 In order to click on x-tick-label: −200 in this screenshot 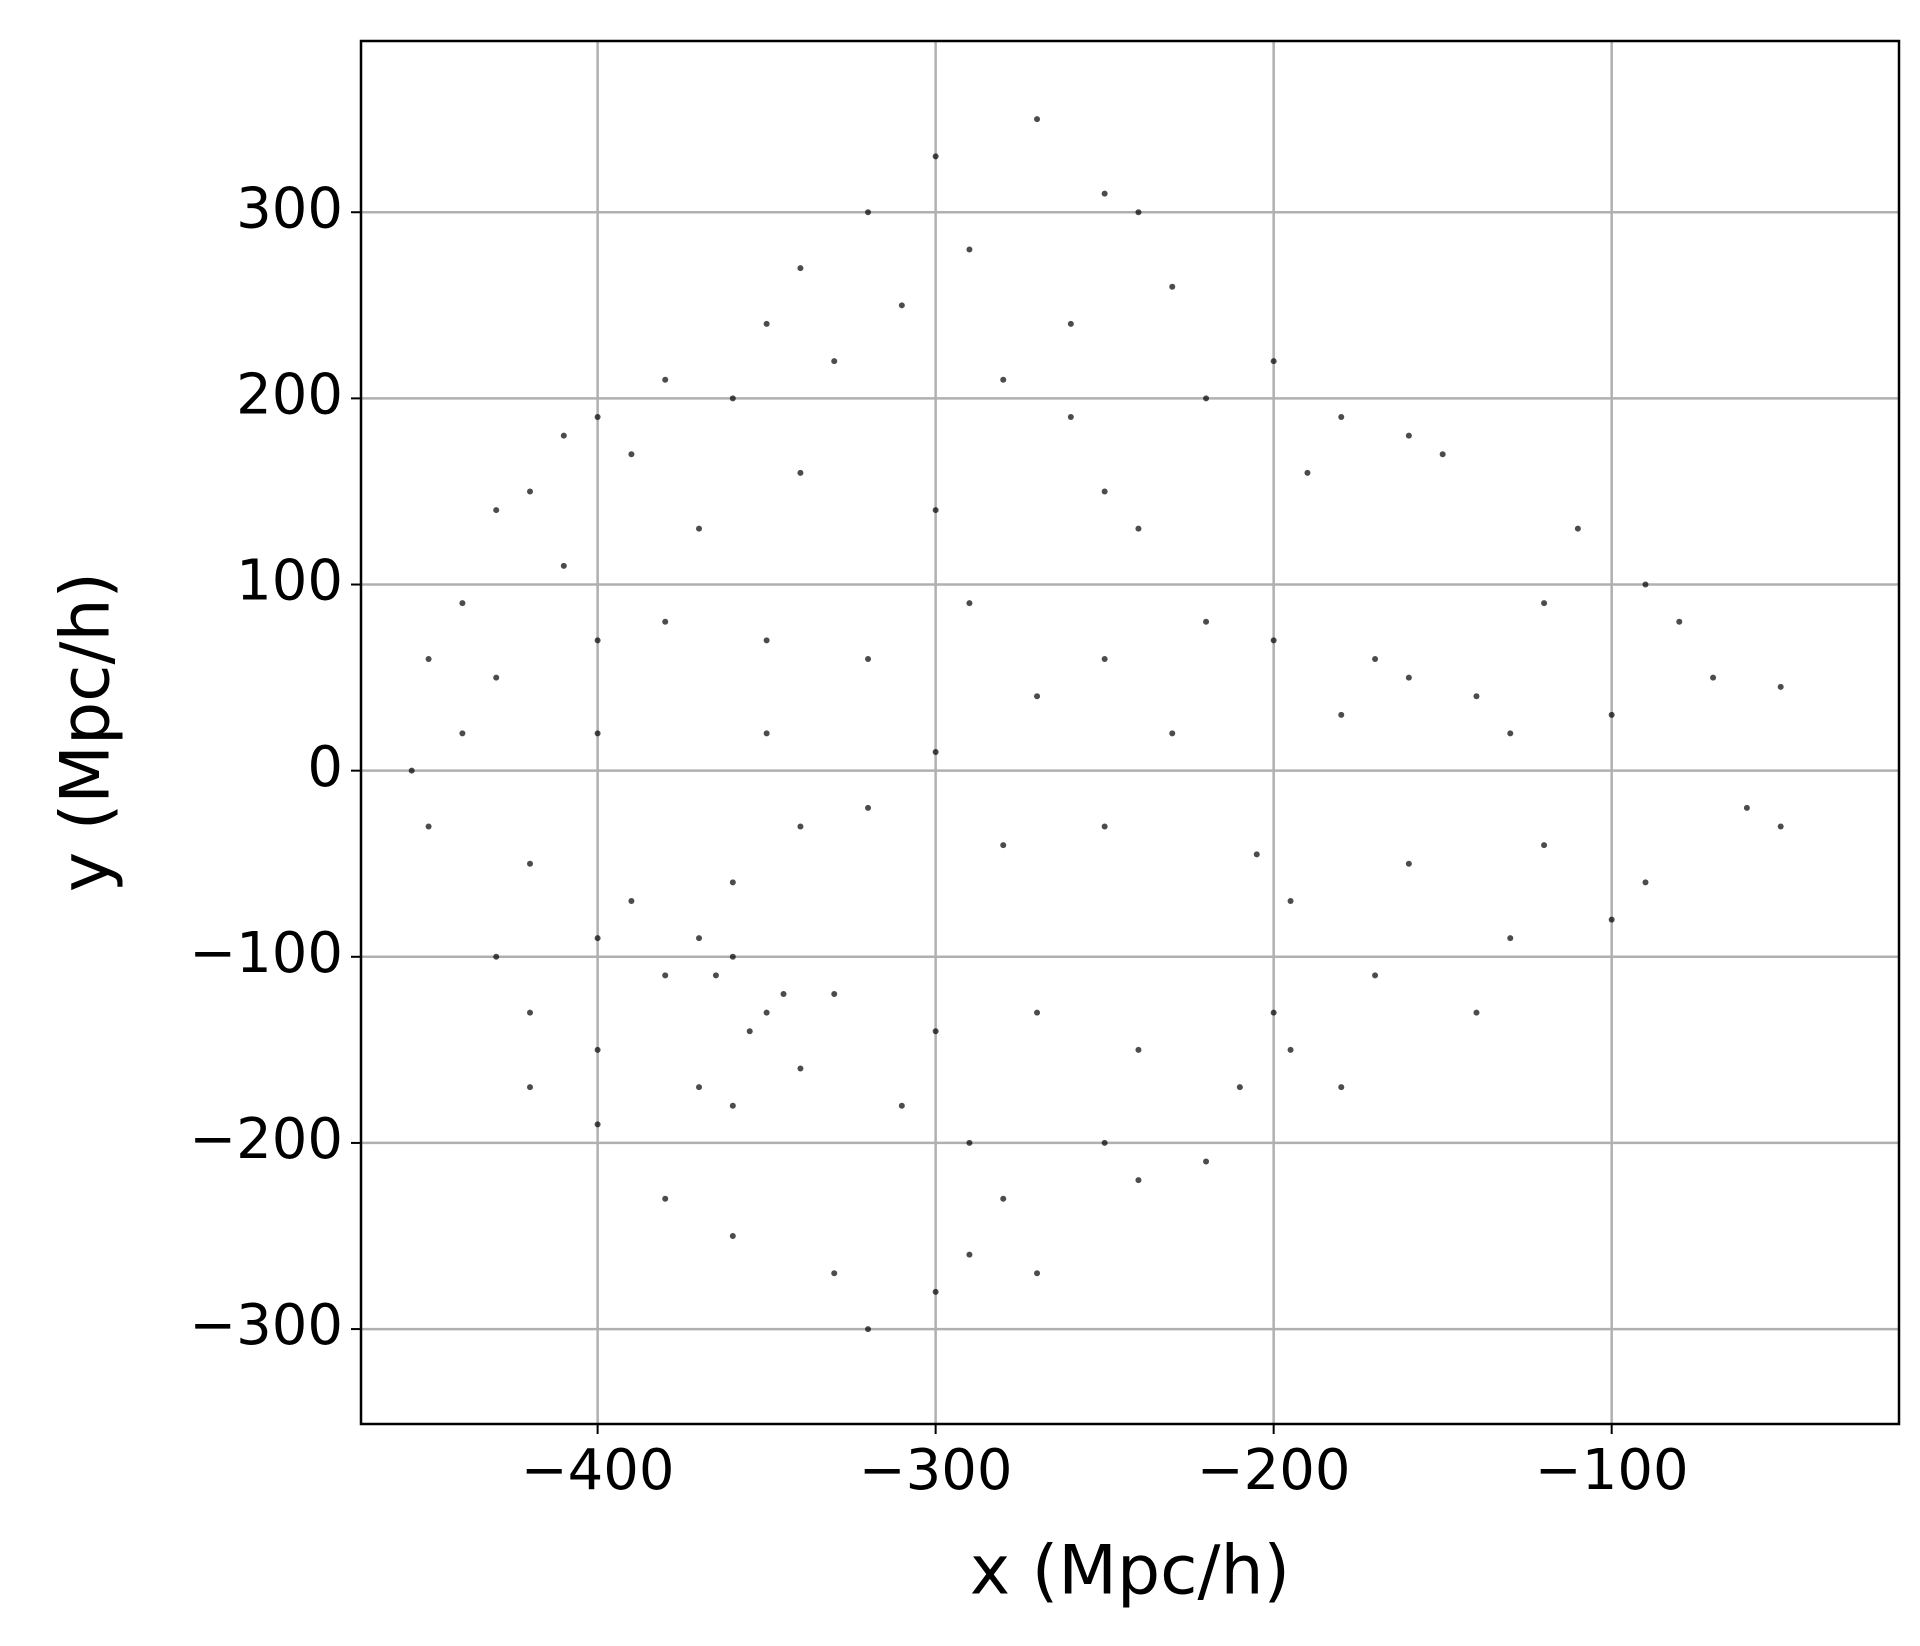, I will do `click(1274, 1470)`.